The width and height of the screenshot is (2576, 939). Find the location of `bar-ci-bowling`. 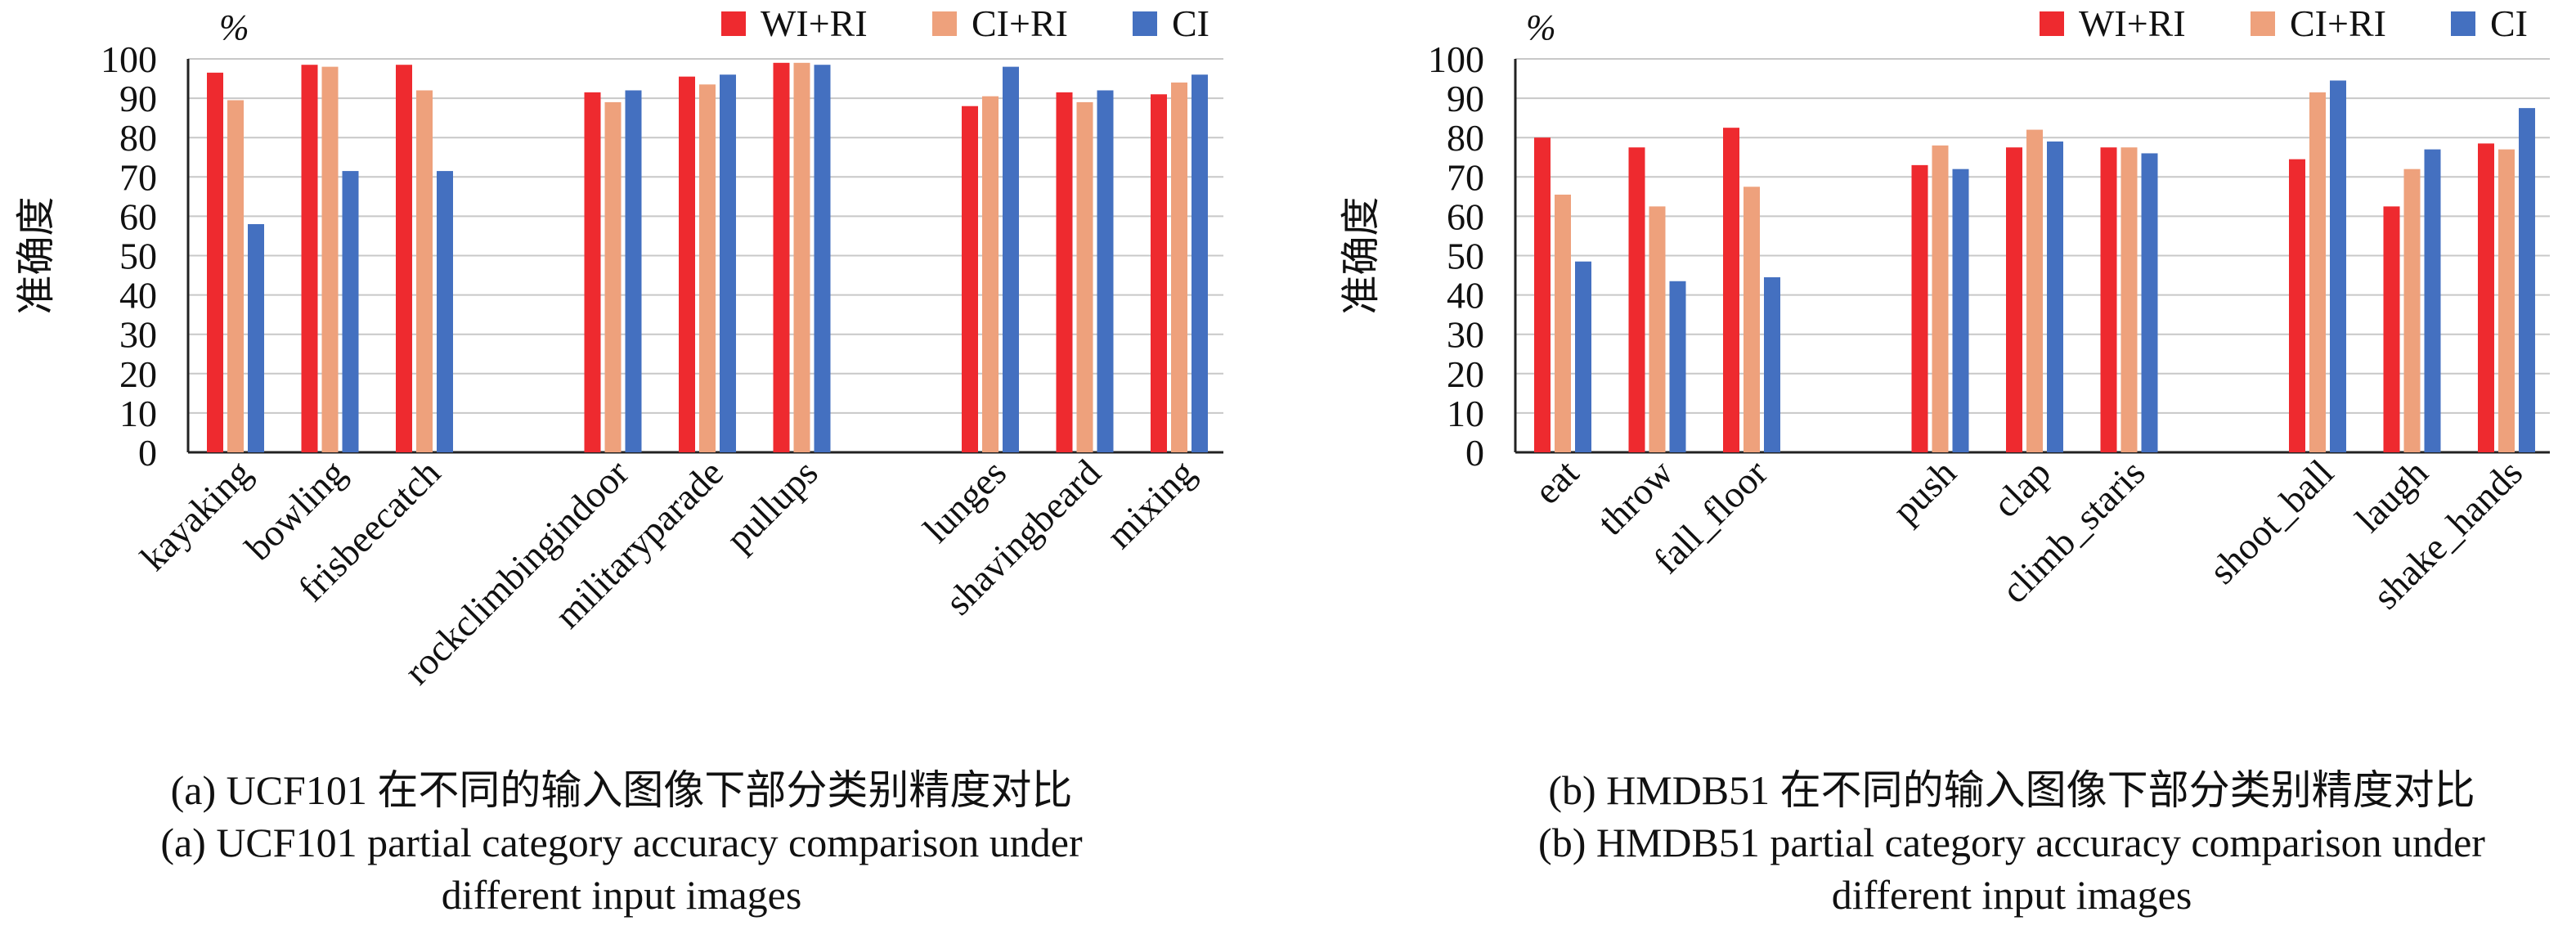

bar-ci-bowling is located at coordinates (350, 311).